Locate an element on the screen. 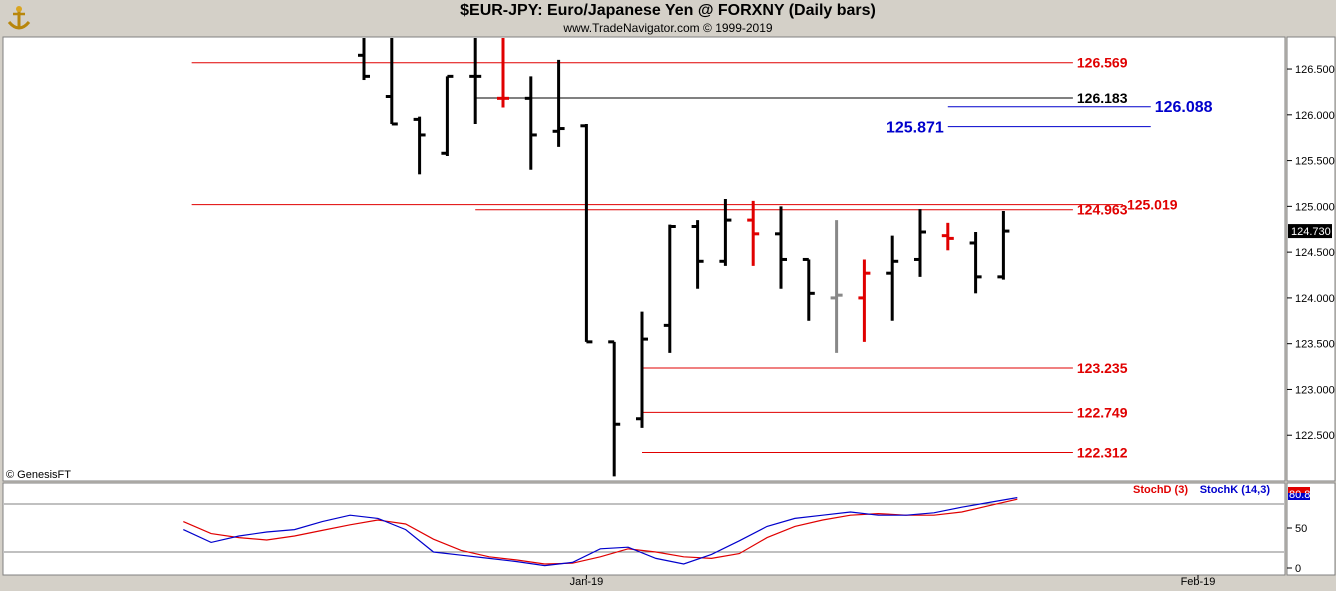 The width and height of the screenshot is (1336, 591). watermark: © GenesisFT is located at coordinates (38, 475).